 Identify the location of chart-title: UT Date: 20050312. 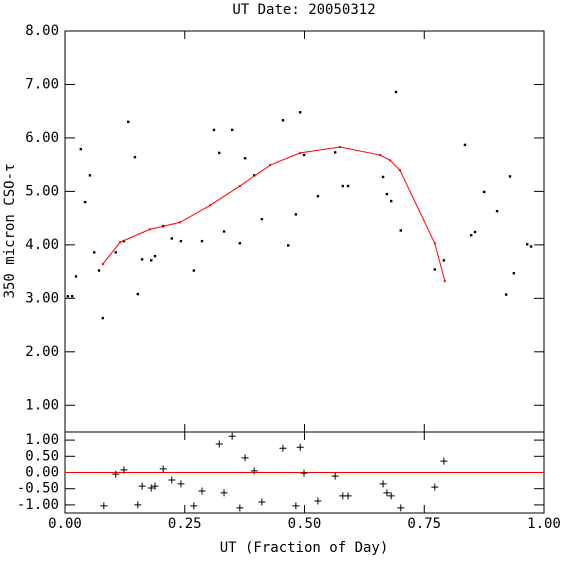
(303, 10).